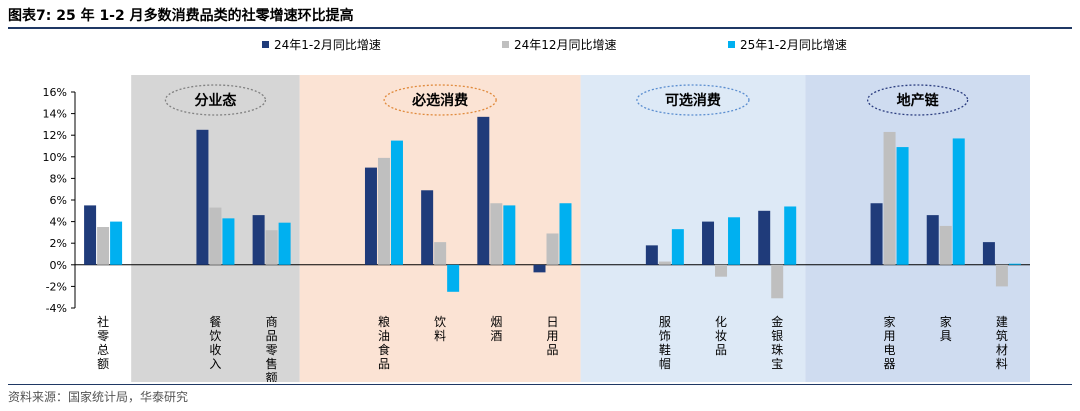  I want to click on source-rule, so click(540, 384).